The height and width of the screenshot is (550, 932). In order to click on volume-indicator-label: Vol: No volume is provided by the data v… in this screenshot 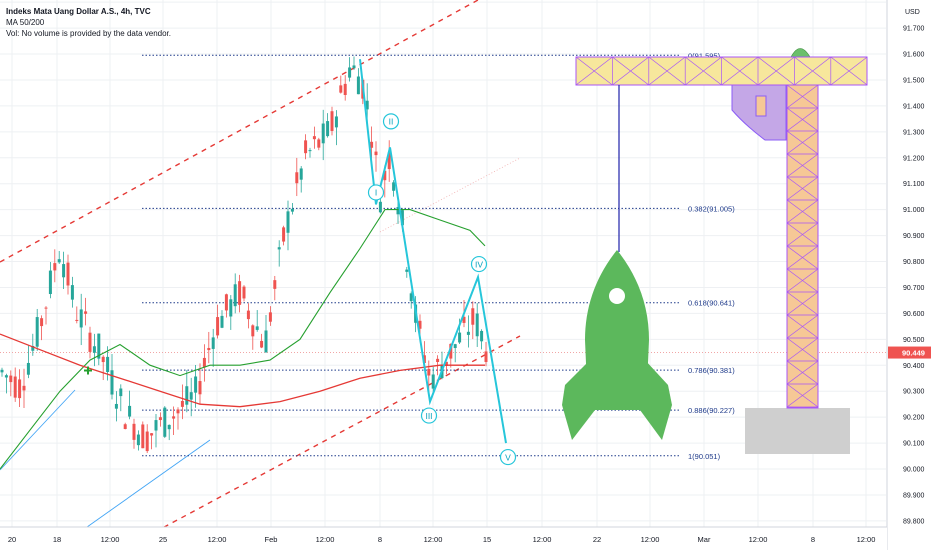, I will do `click(88, 33)`.